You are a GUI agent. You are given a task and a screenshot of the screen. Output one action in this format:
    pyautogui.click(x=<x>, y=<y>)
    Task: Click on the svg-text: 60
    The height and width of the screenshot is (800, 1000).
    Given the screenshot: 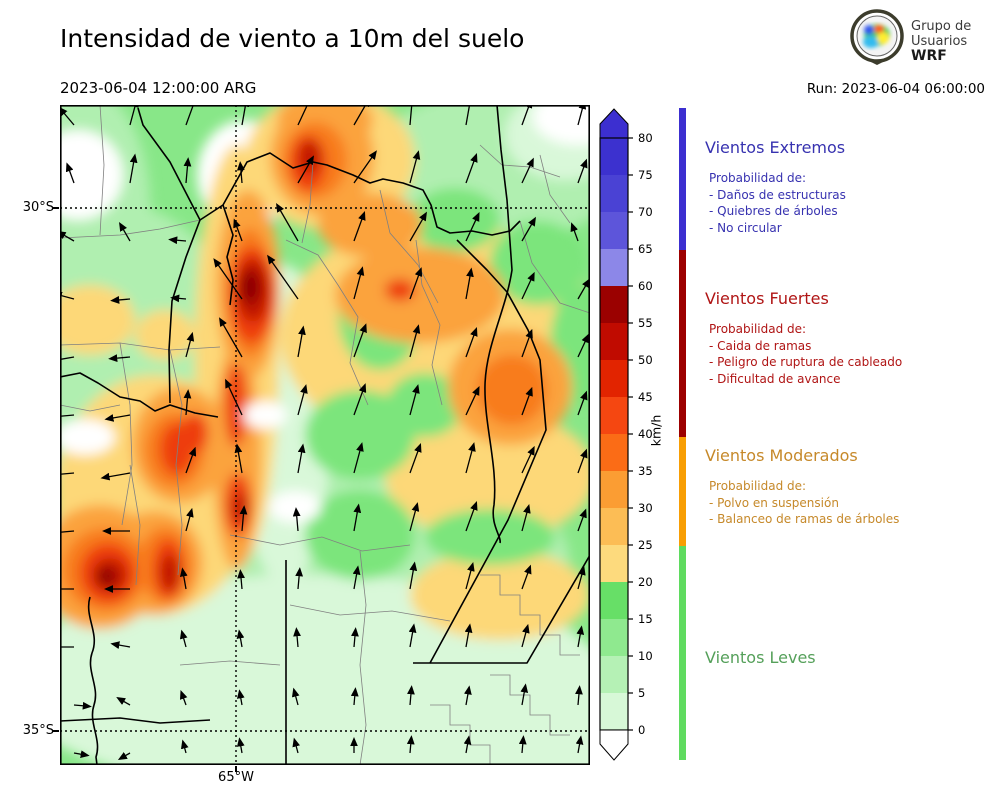 What is the action you would take?
    pyautogui.click(x=645, y=286)
    